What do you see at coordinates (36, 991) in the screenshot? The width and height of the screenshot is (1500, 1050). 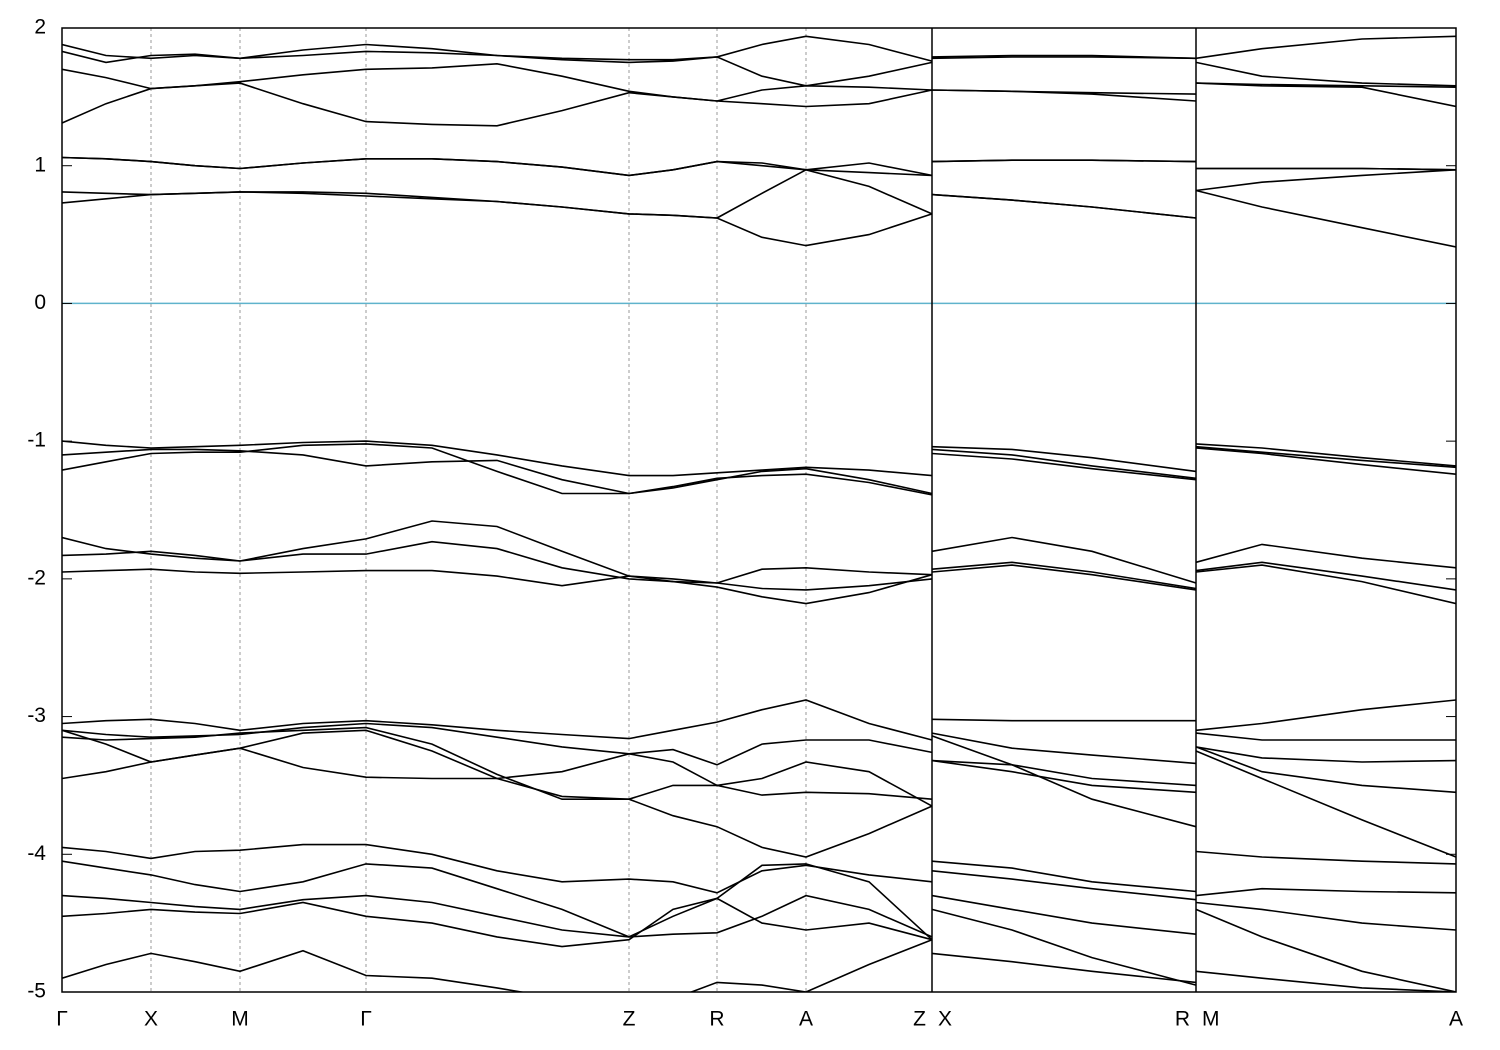 I see `y-tick-label: -5` at bounding box center [36, 991].